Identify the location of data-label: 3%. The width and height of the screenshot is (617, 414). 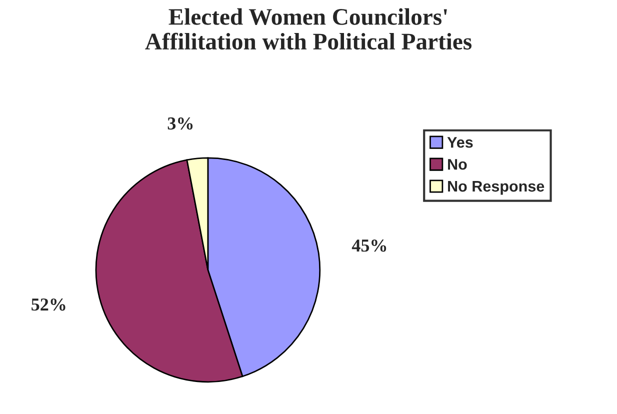
(180, 123).